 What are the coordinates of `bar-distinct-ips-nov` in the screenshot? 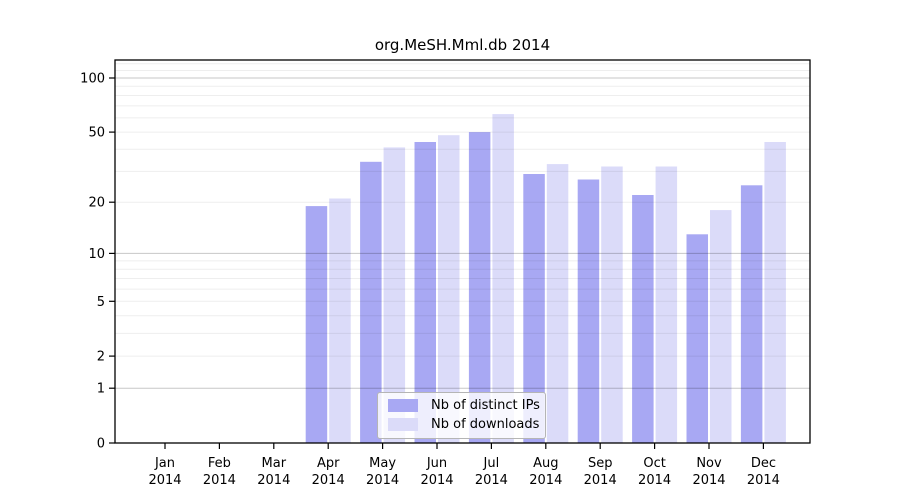 It's located at (697, 338).